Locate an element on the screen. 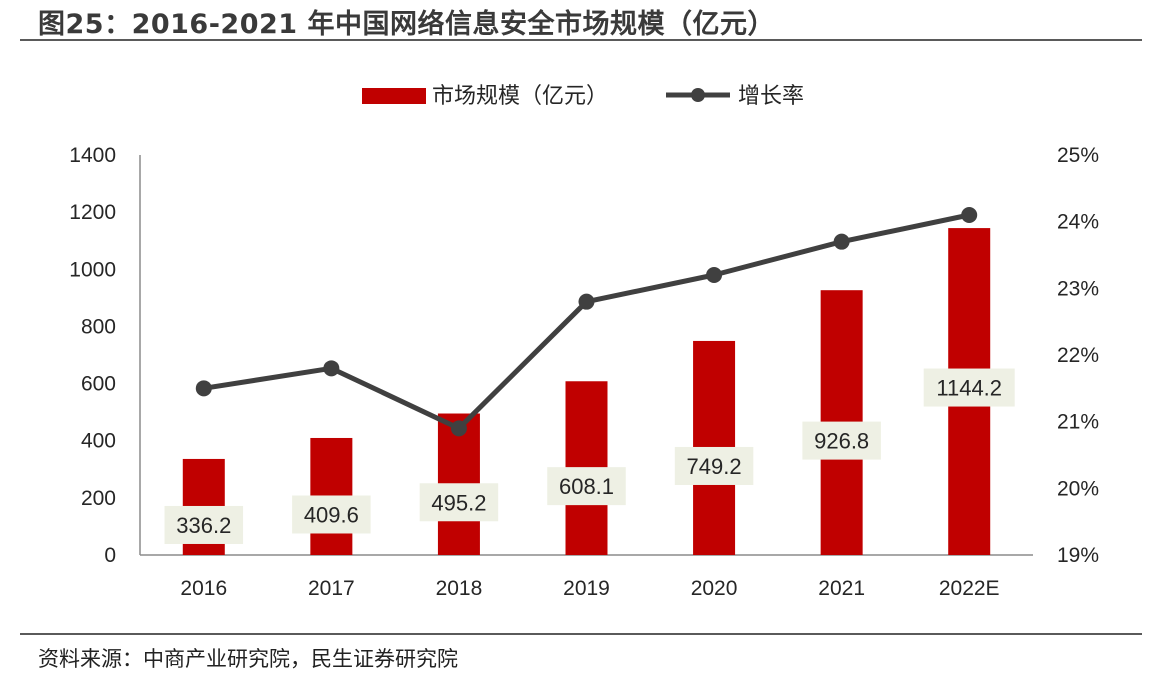 The height and width of the screenshot is (684, 1154). left-axis-tick-label: 800 is located at coordinates (98, 326).